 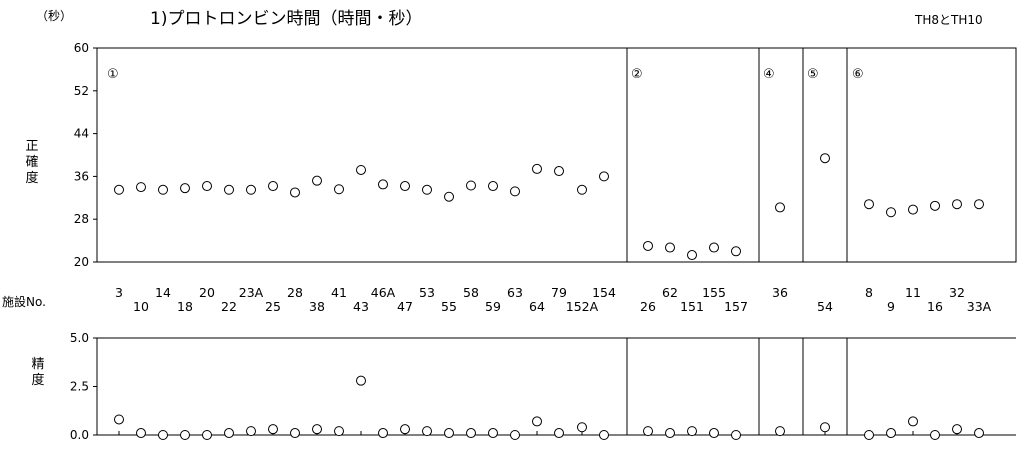 I want to click on facility-label: 55, so click(x=449, y=306).